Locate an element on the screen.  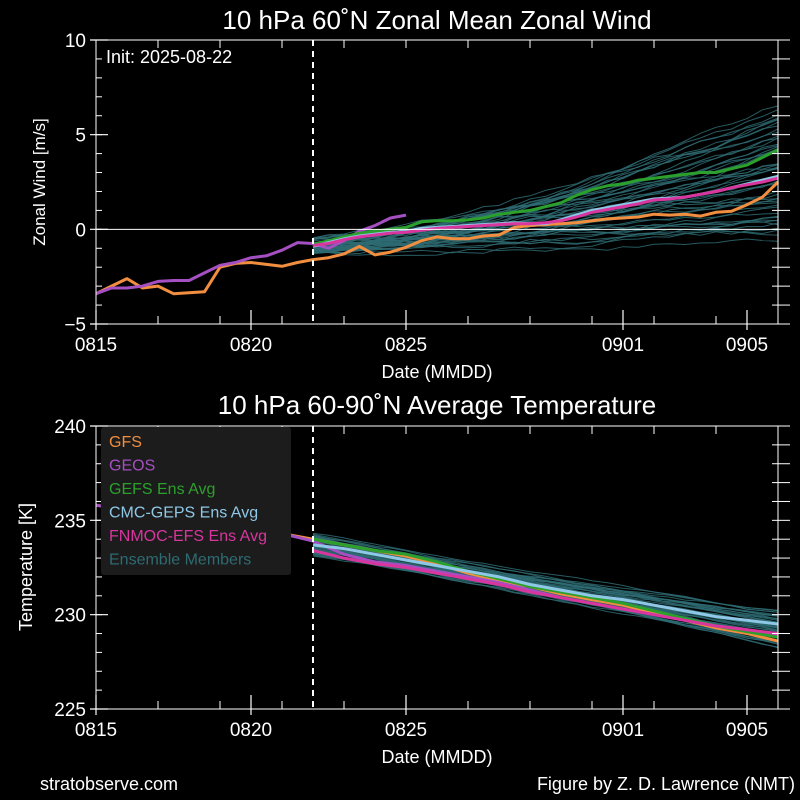
legend-entry-fnmoc-efs-ens-avg: FNMOC-EFS Ens Avg is located at coordinates (188, 536).